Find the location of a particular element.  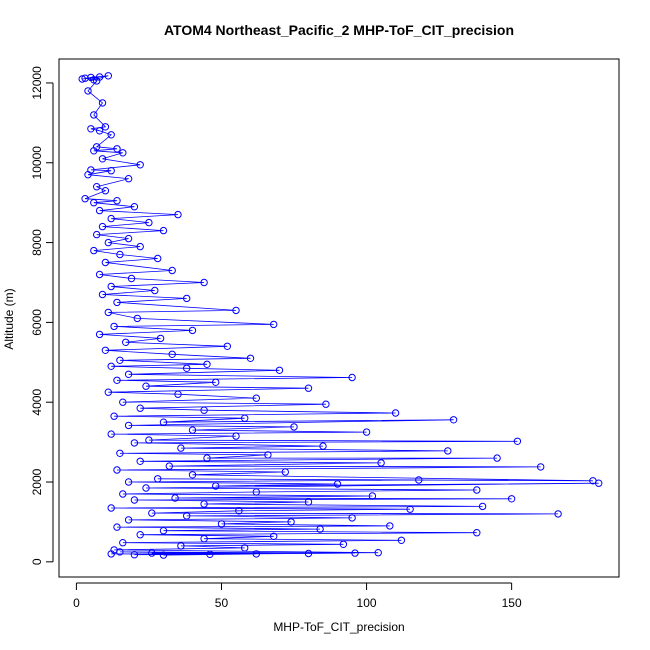

x-tick-label: 150 is located at coordinates (512, 603).